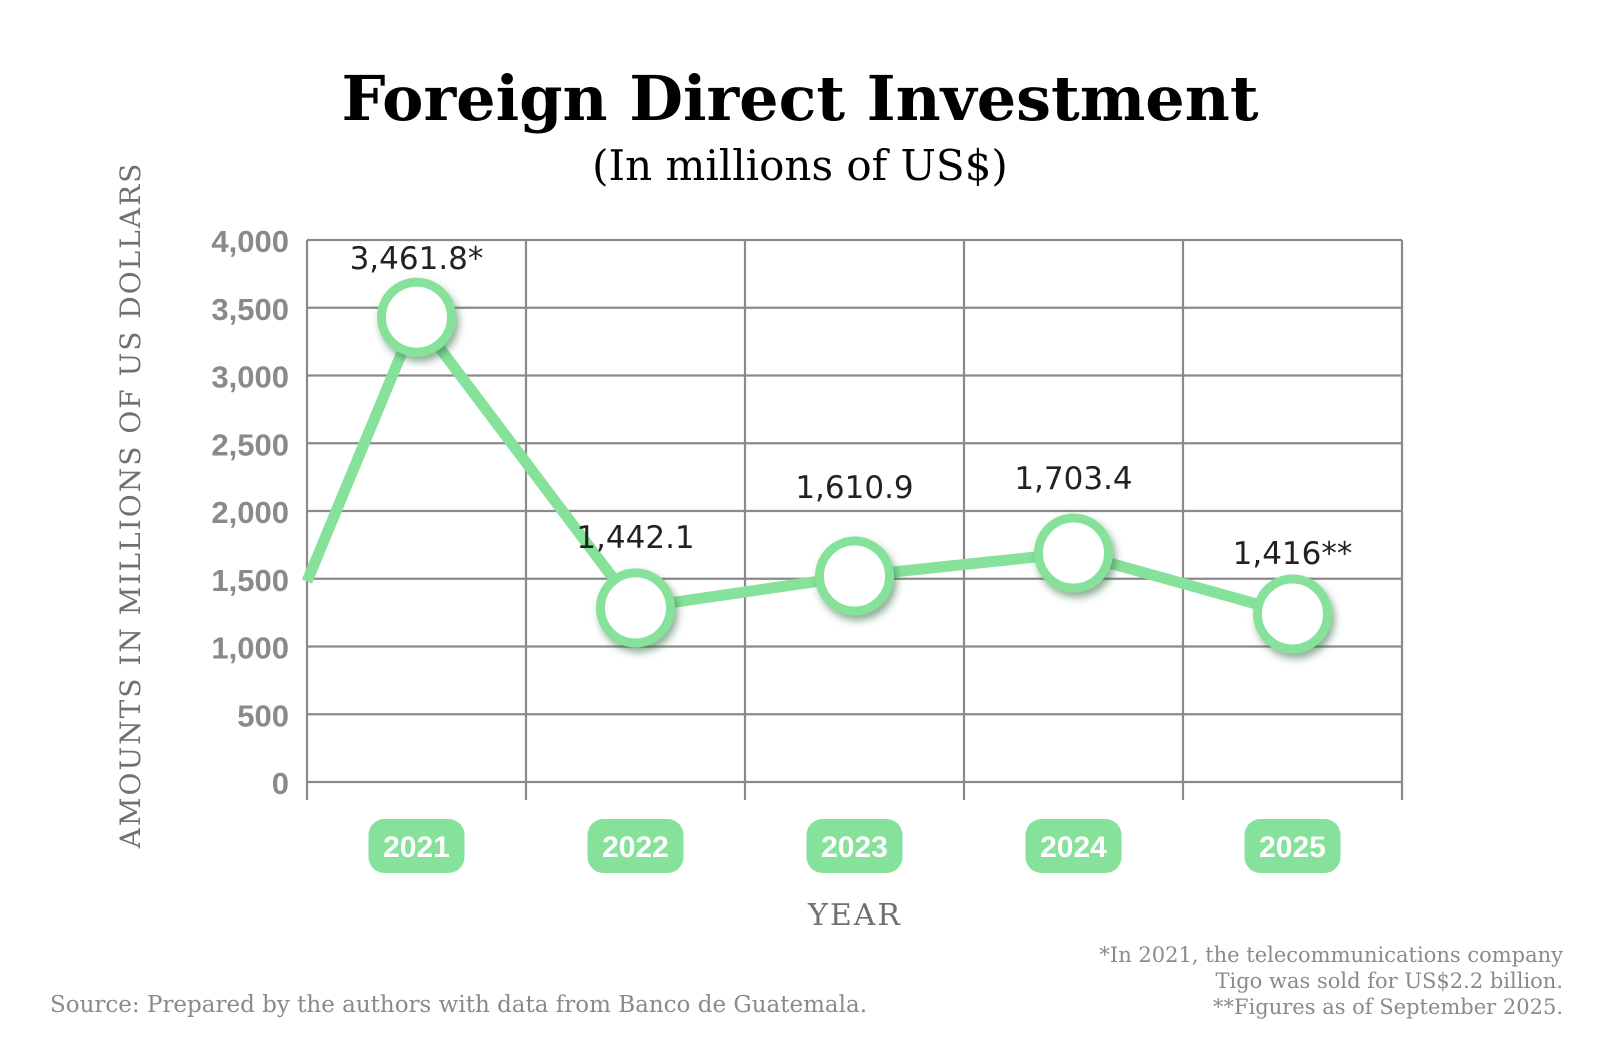 The width and height of the screenshot is (1600, 1047). Describe the element at coordinates (854, 915) in the screenshot. I see `x-axis-label: YEAR` at that location.